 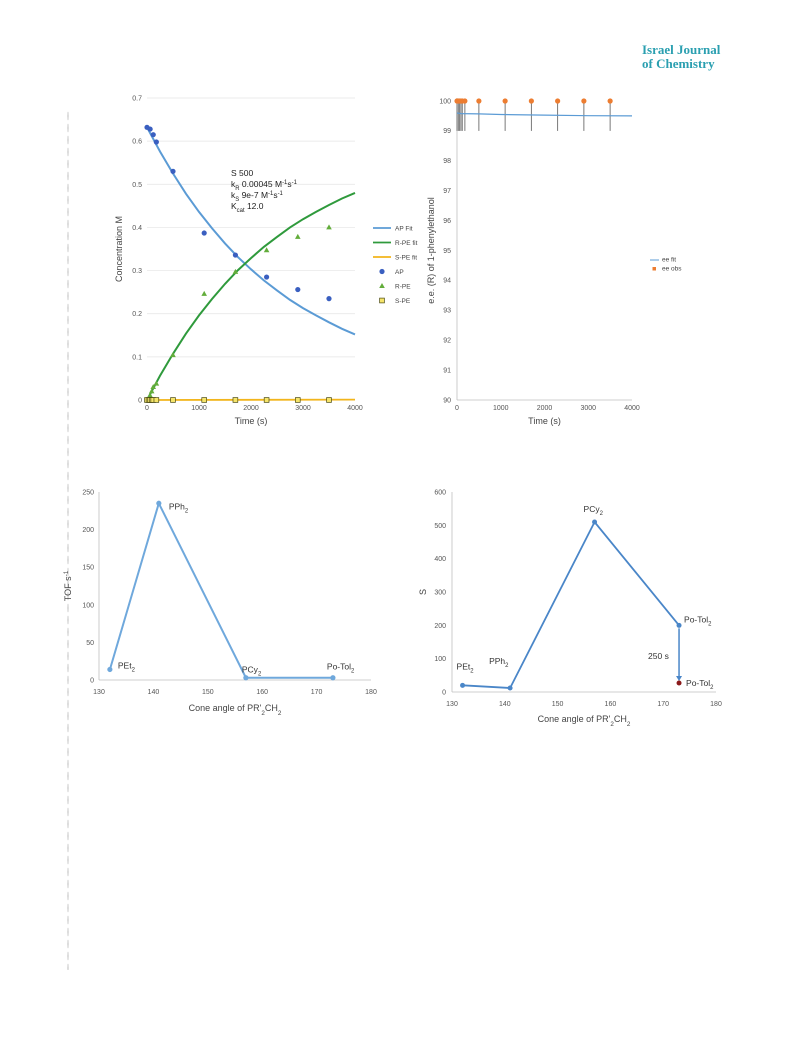 What do you see at coordinates (571, 604) in the screenshot?
I see `series-line` at bounding box center [571, 604].